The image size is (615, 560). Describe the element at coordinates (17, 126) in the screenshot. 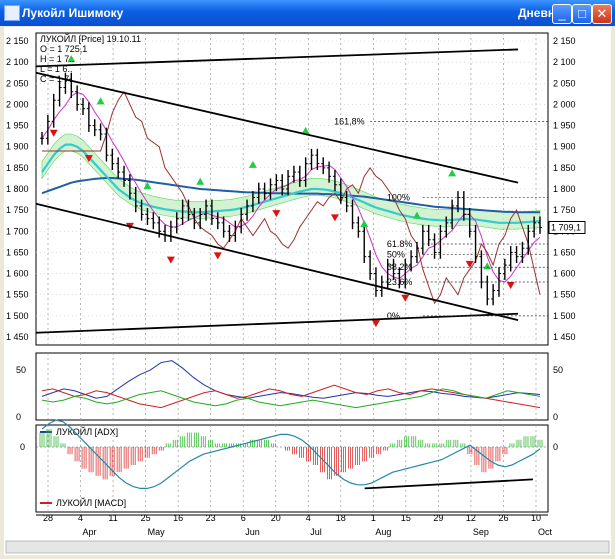

I see `y-tick-label-left: 1 950` at that location.